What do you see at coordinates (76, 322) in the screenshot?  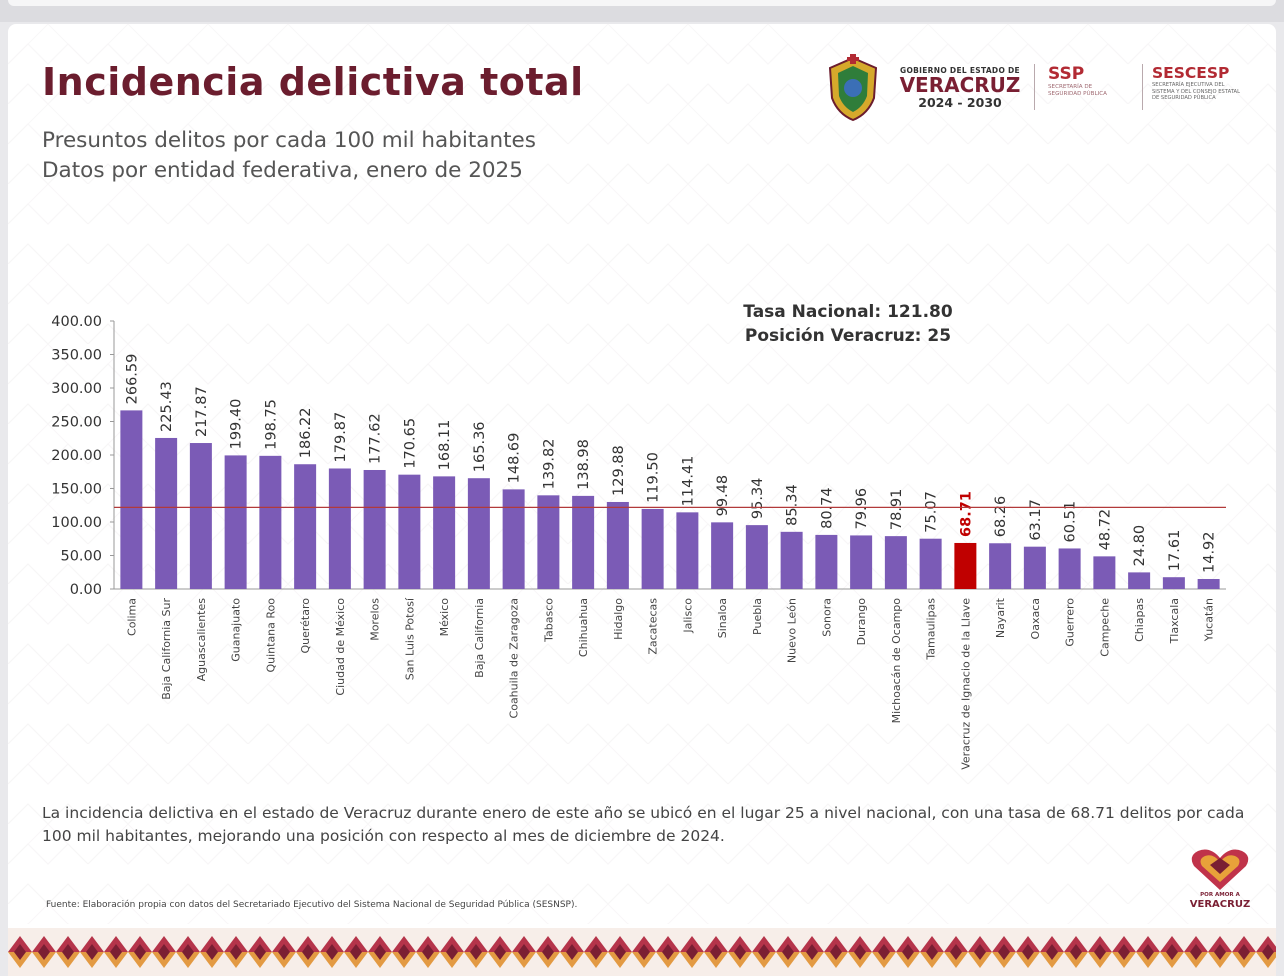 I see `y-tick-label: 400.00` at bounding box center [76, 322].